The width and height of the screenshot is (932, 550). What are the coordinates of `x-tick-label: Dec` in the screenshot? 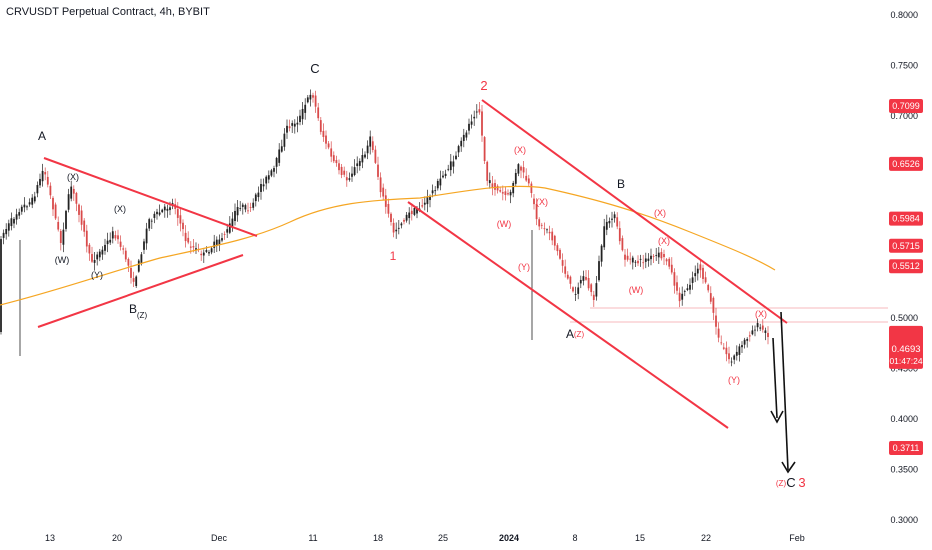 It's located at (219, 538).